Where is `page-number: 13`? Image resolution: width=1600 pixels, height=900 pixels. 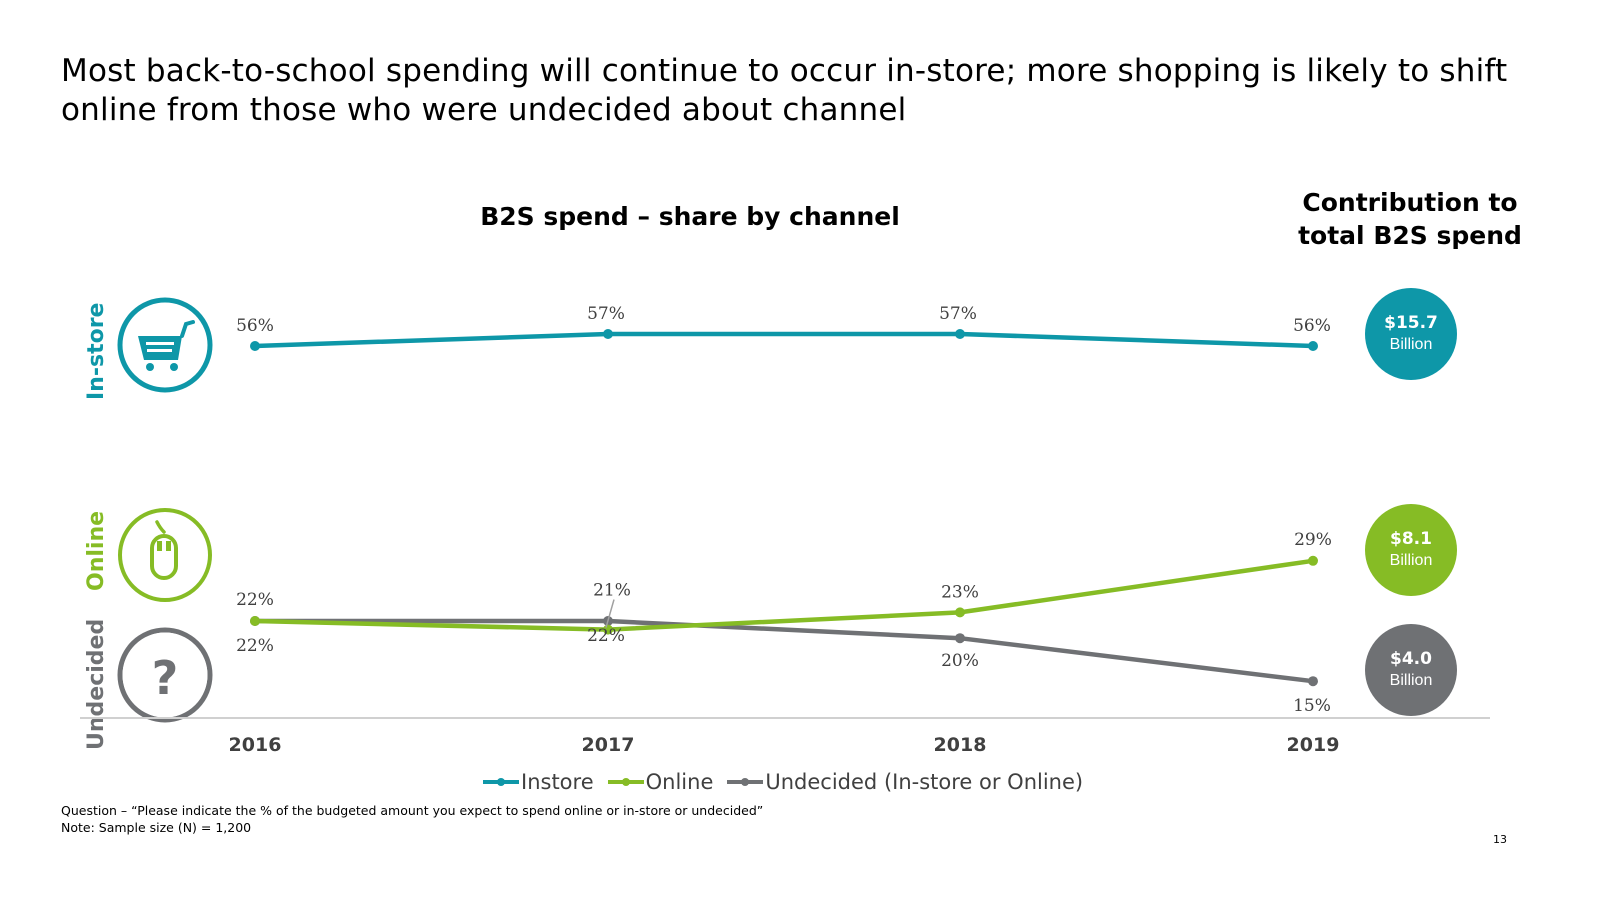 page-number: 13 is located at coordinates (1500, 839).